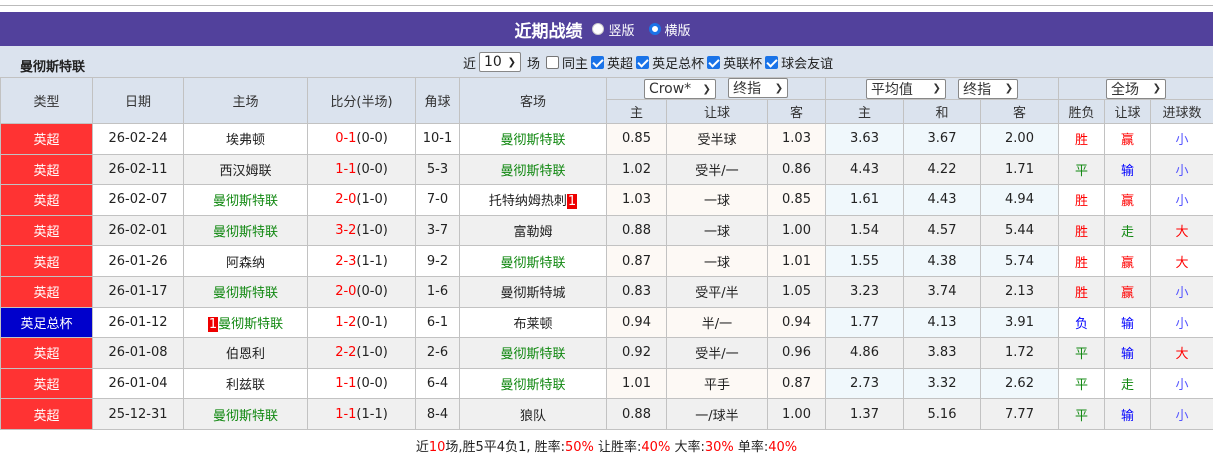 The image size is (1213, 455). What do you see at coordinates (345, 261) in the screenshot?
I see `full-time-score: 2-3` at bounding box center [345, 261].